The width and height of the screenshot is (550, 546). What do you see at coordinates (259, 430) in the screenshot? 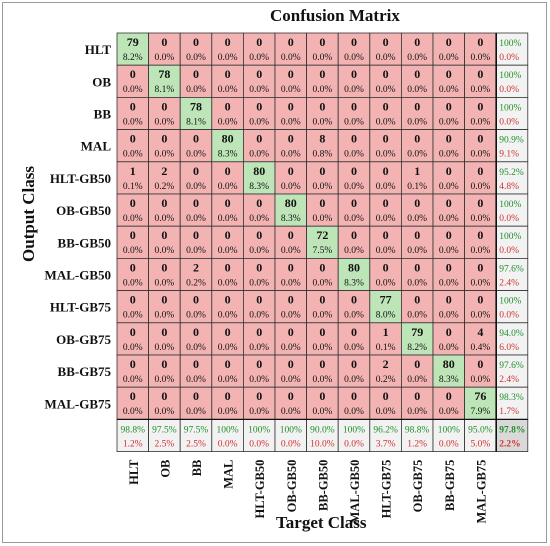
I see `col-summary-good-4: 100%` at bounding box center [259, 430].